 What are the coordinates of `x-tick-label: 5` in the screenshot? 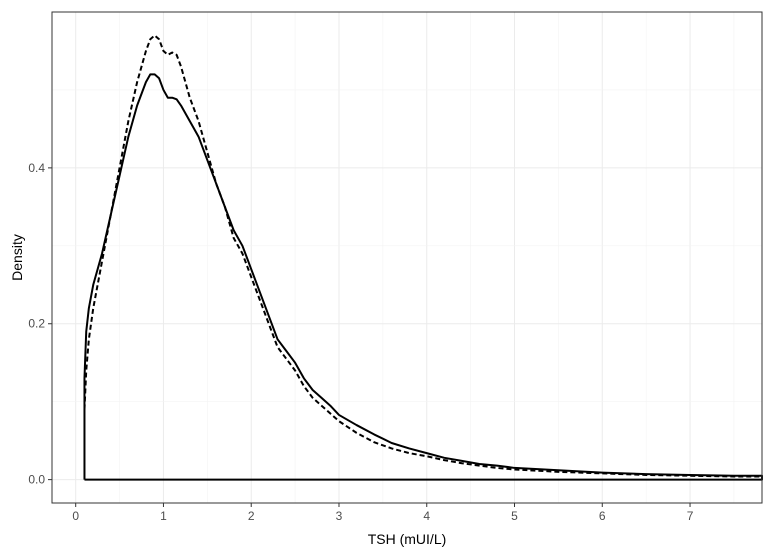 It's located at (514, 516).